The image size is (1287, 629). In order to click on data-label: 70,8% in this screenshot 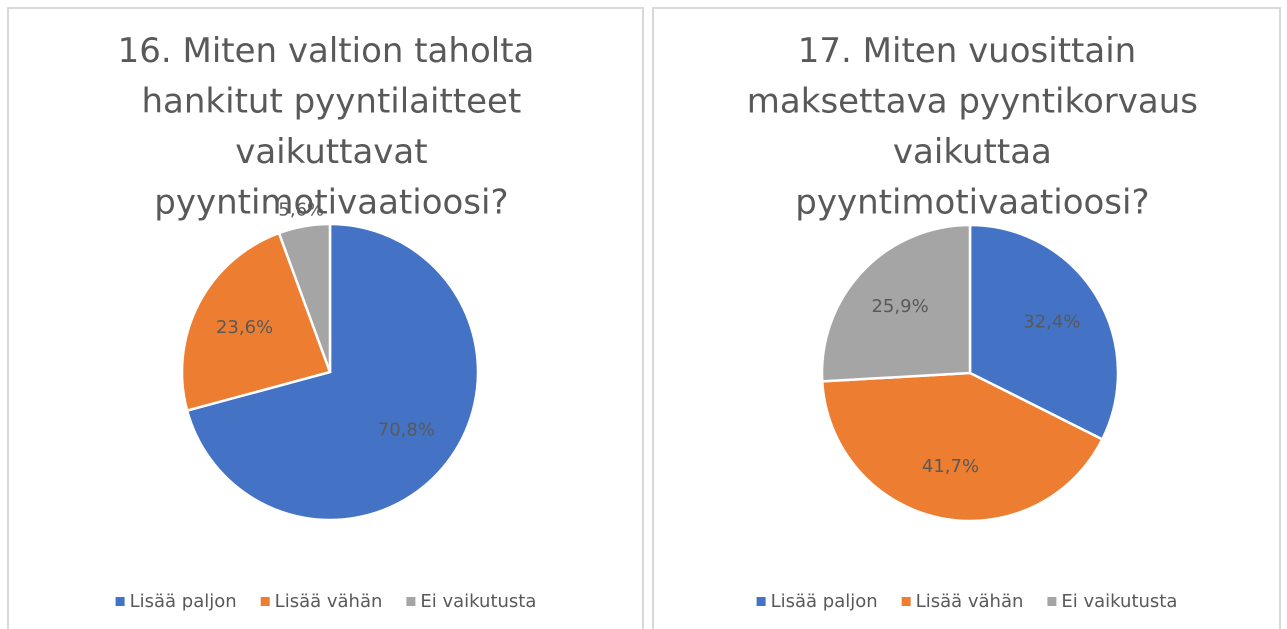, I will do `click(406, 429)`.